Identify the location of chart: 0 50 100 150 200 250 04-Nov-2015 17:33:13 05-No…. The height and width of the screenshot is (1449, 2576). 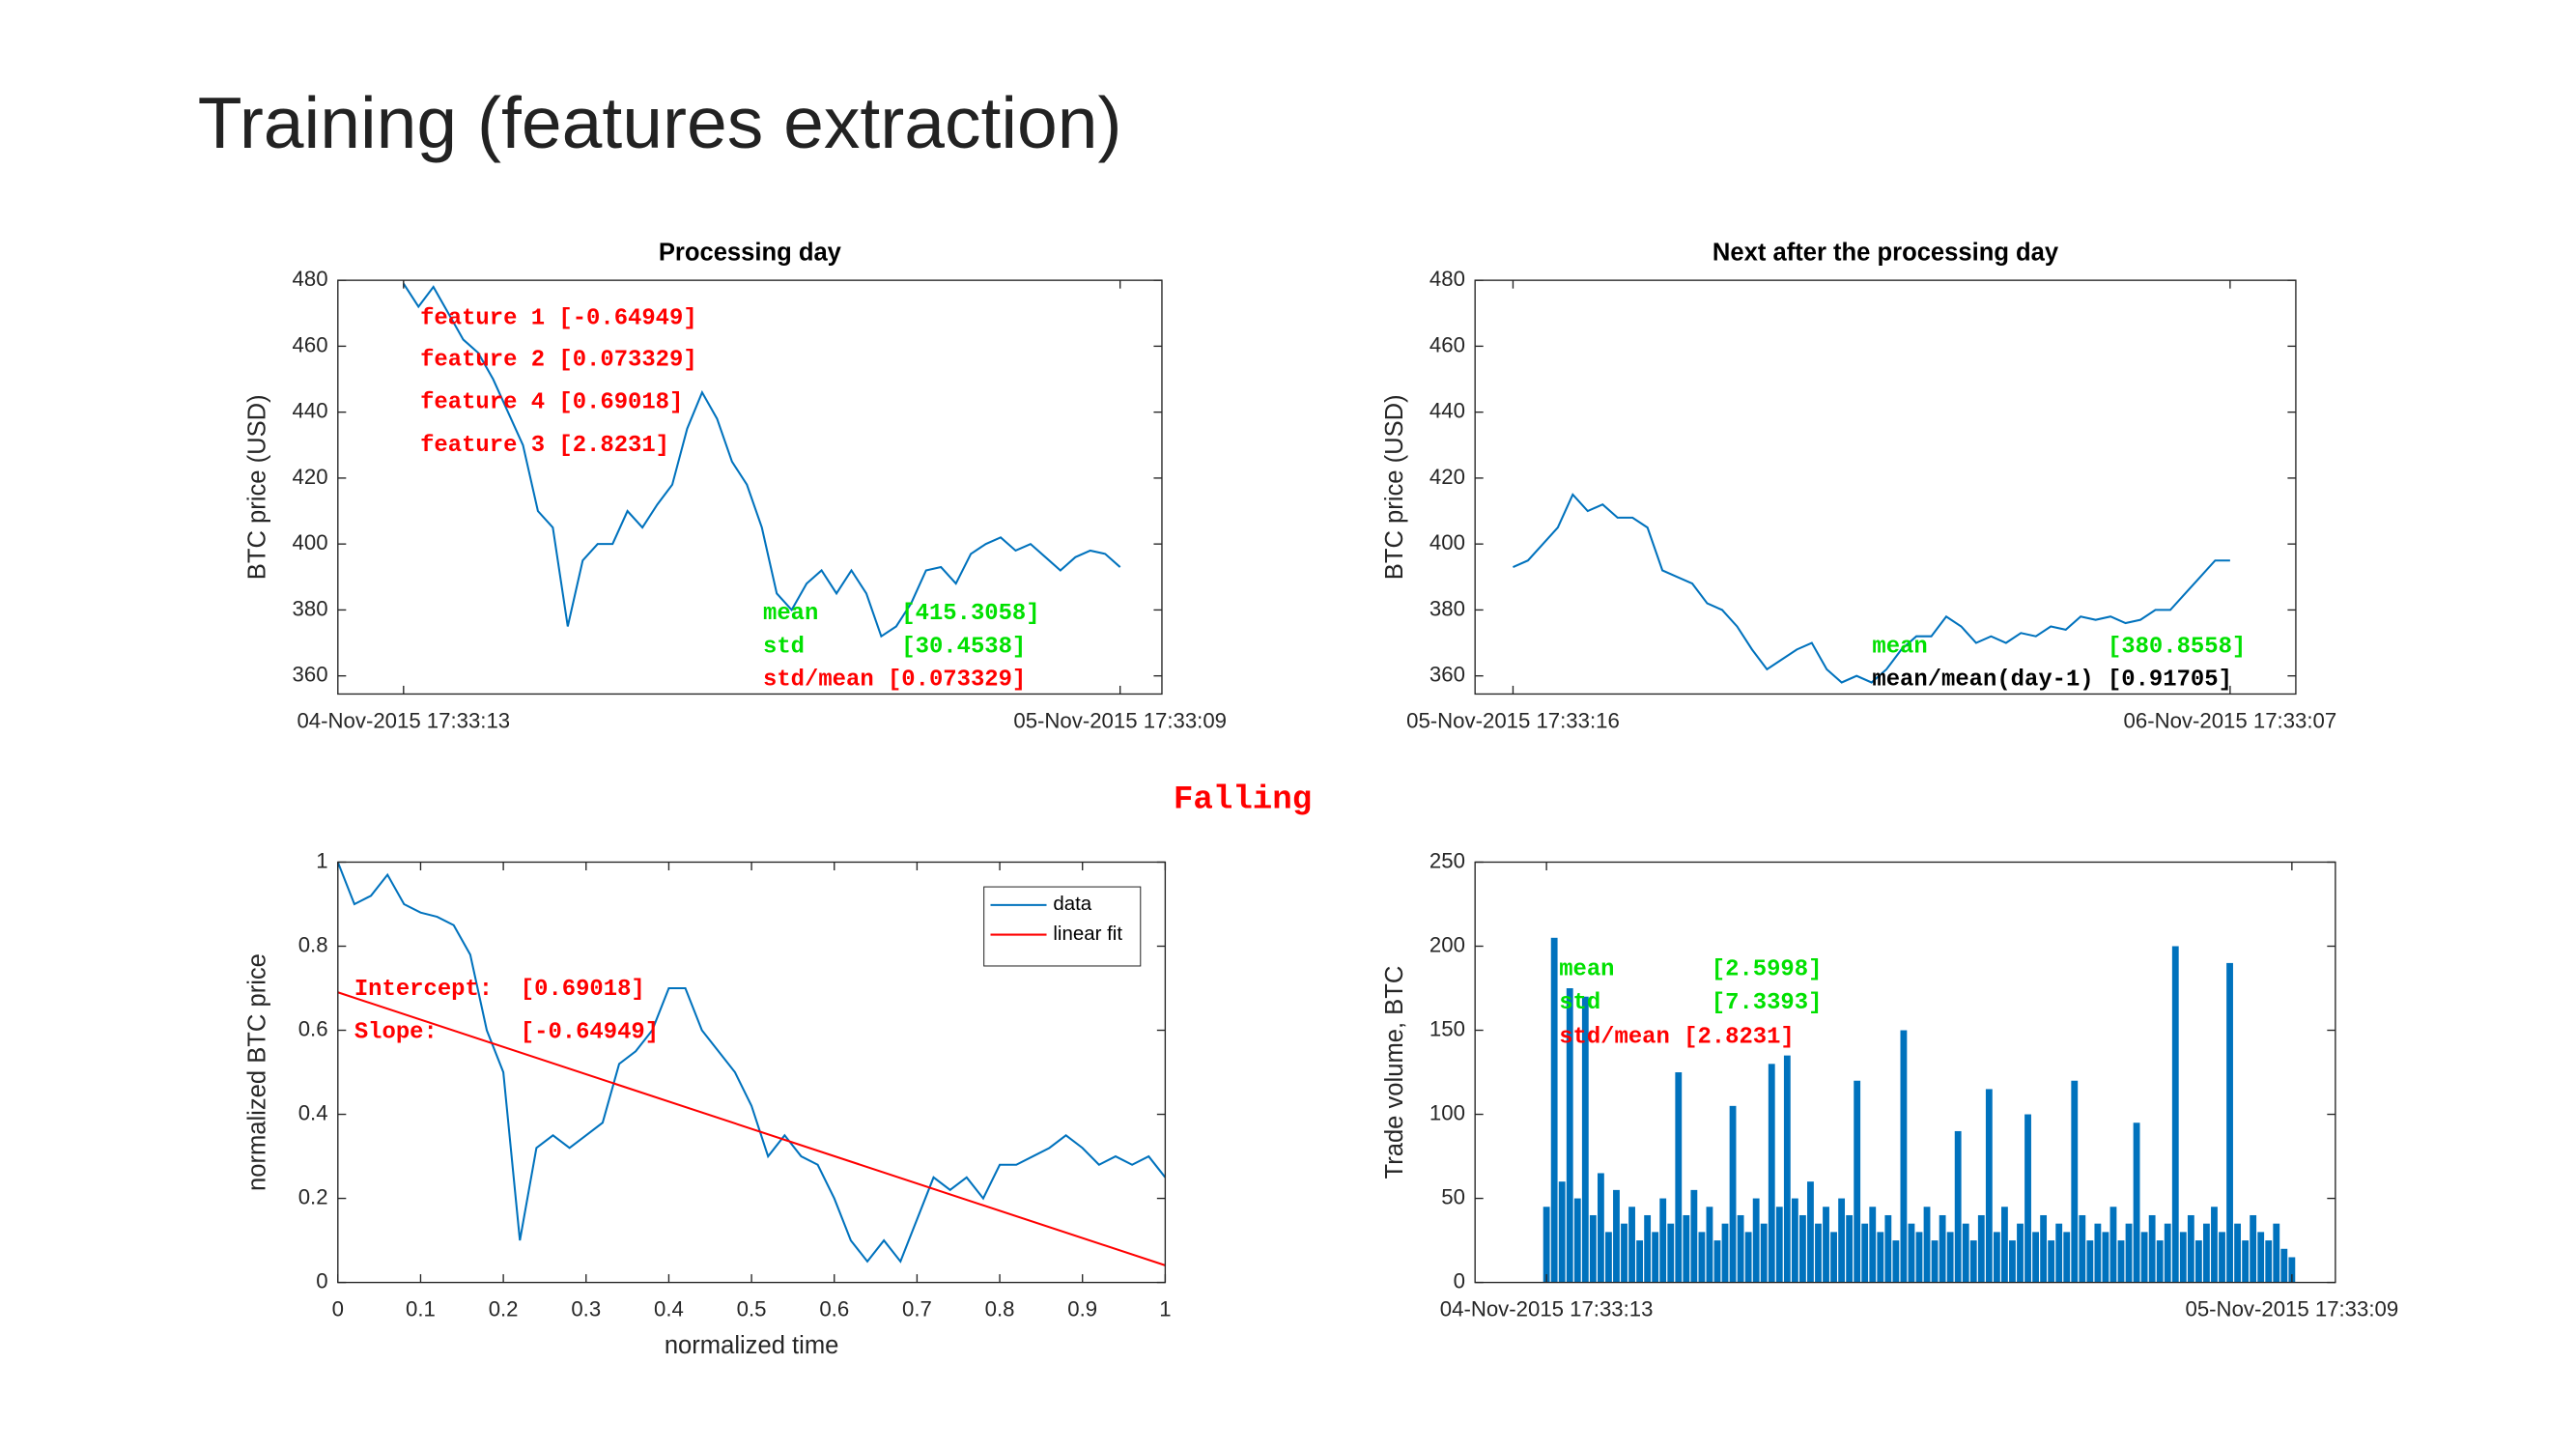
(1889, 1084).